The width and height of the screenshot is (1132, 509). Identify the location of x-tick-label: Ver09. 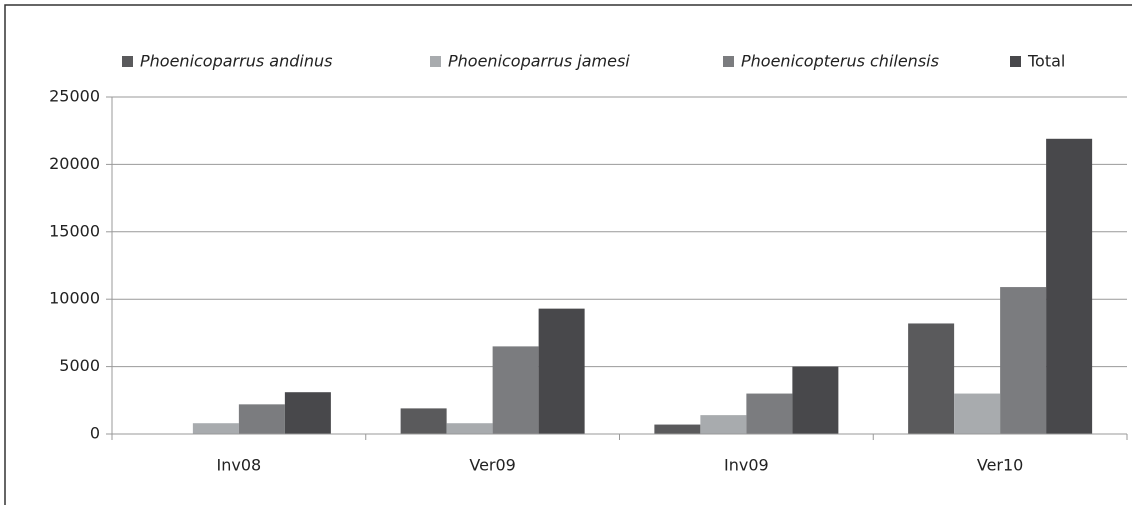
(492, 465).